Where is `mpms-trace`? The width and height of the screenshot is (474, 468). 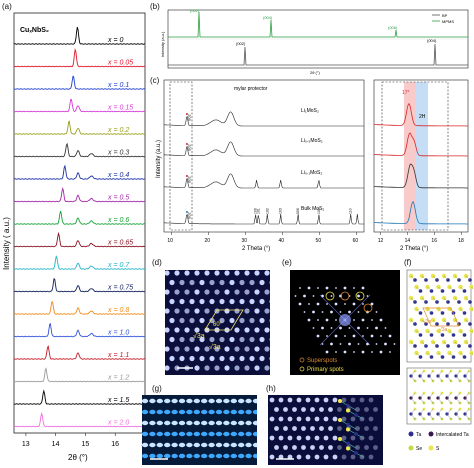 mpms-trace is located at coordinates (318, 24).